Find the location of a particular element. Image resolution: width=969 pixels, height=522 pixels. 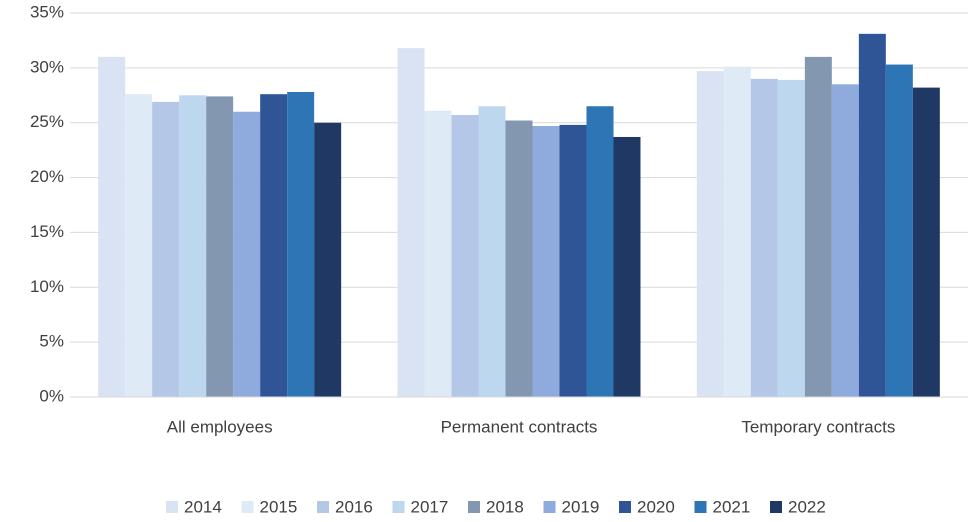

legend-label: 2022 is located at coordinates (807, 506).